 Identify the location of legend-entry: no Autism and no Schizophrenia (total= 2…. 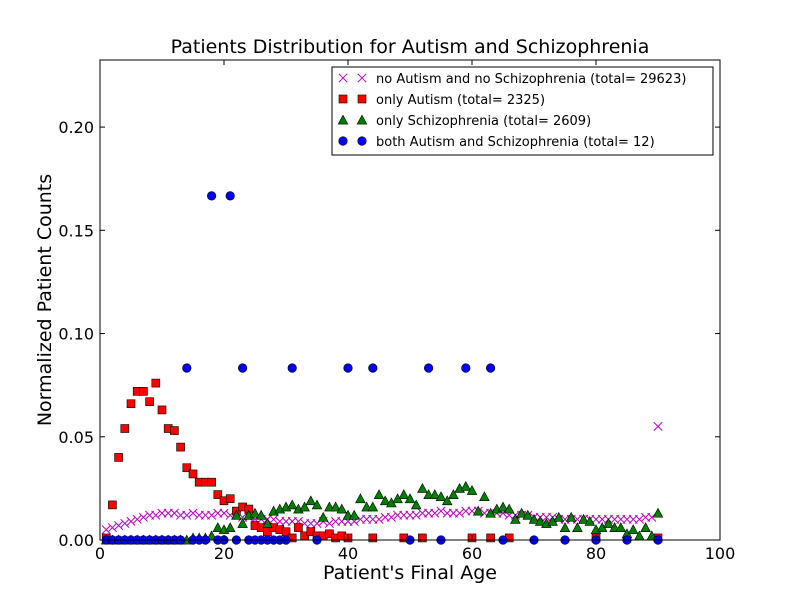
(512, 79).